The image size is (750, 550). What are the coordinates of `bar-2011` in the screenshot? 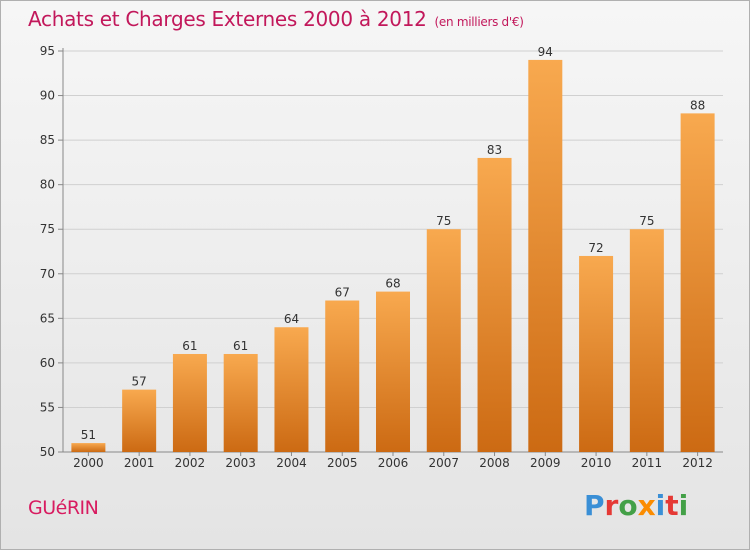 It's located at (646, 340).